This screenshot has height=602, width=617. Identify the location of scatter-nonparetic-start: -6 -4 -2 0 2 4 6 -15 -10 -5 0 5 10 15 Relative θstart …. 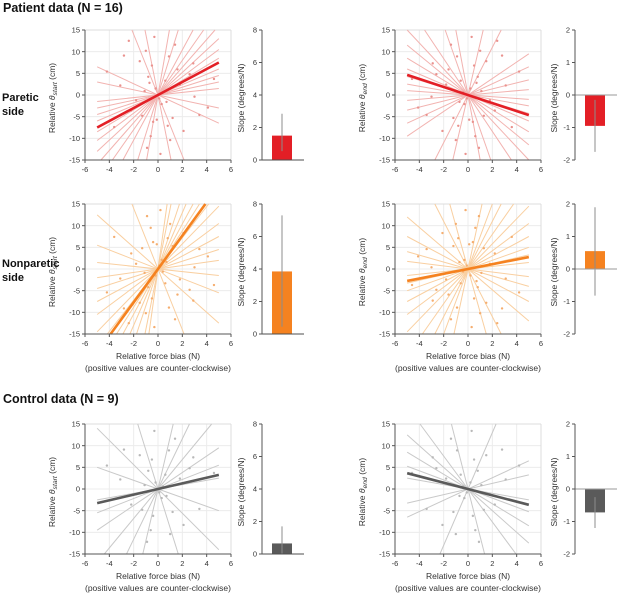
(140, 286).